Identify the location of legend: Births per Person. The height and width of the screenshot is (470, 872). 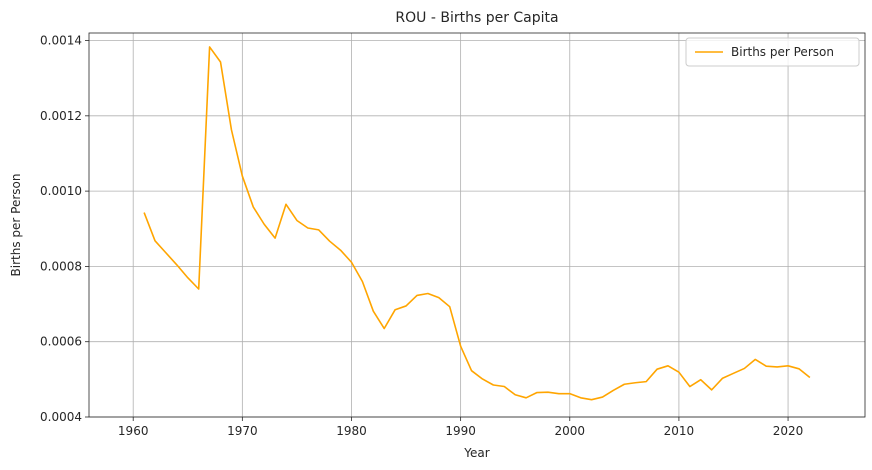
(772, 52).